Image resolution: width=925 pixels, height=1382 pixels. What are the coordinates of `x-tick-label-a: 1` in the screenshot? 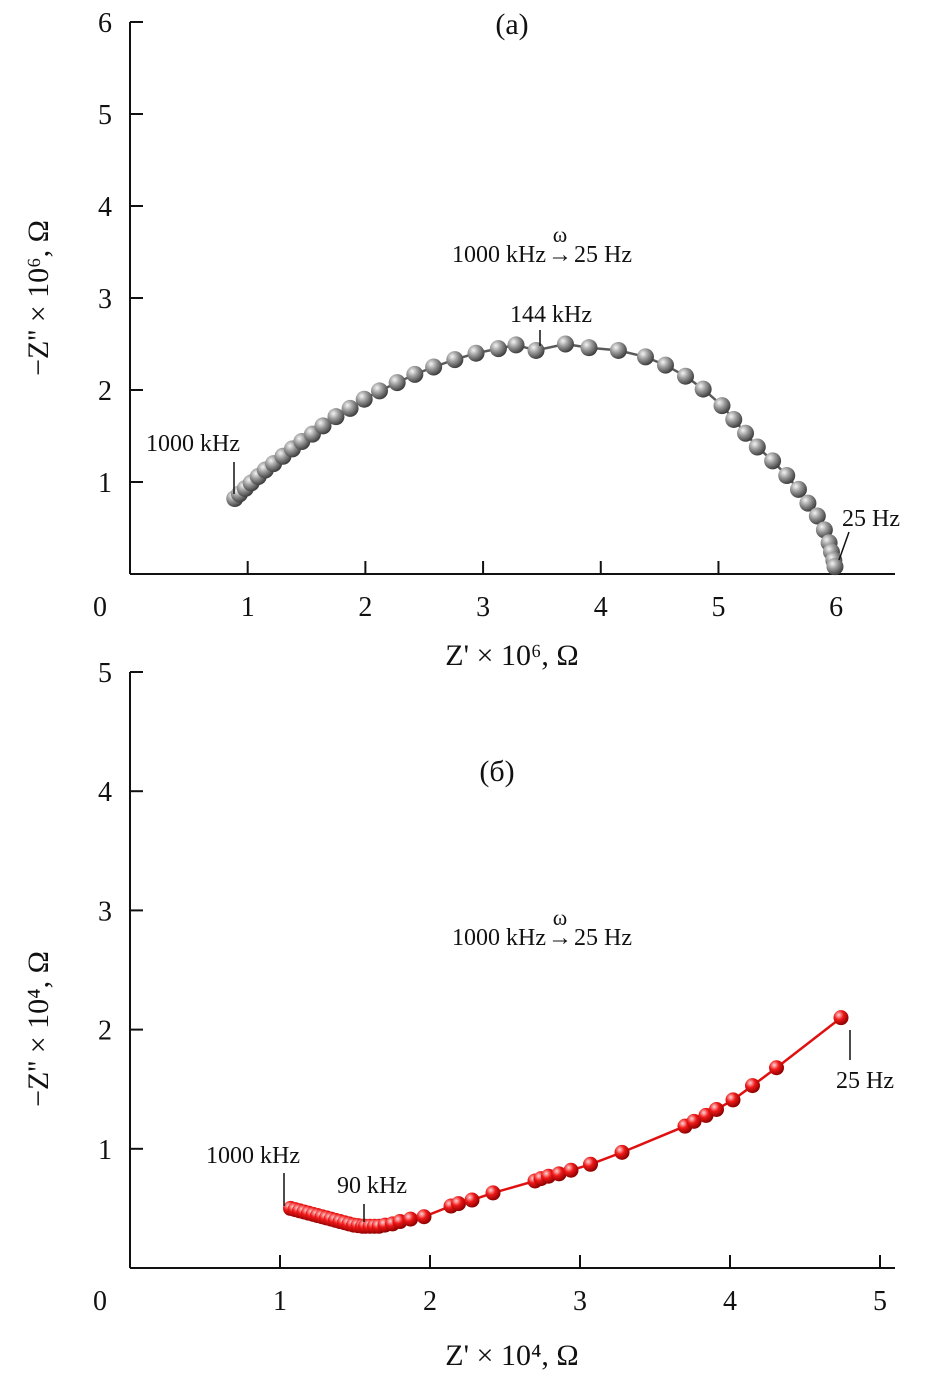 It's located at (248, 607).